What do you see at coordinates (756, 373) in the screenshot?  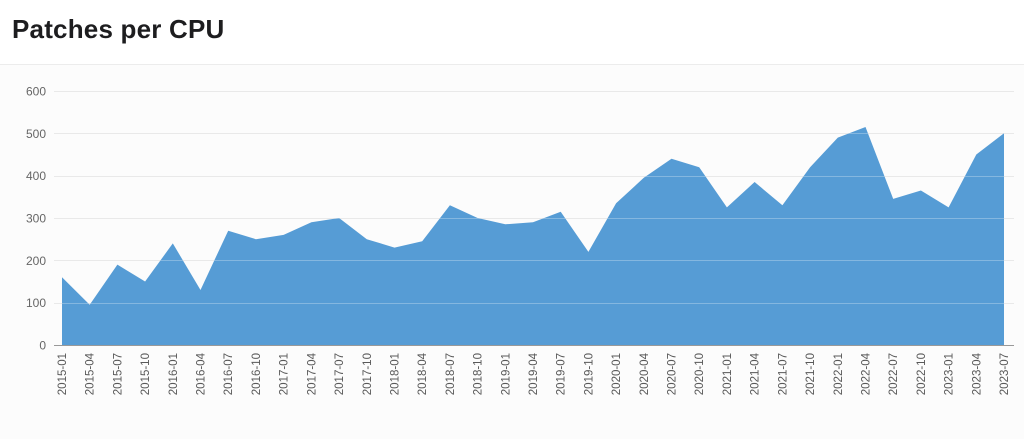 I see `x-tick-label: 2021-04` at bounding box center [756, 373].